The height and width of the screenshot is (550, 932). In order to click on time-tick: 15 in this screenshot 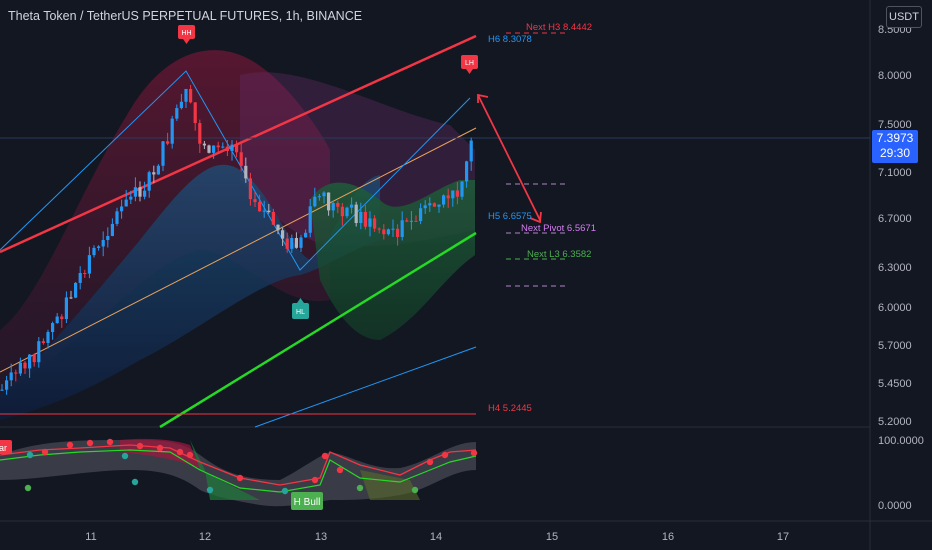, I will do `click(552, 537)`.